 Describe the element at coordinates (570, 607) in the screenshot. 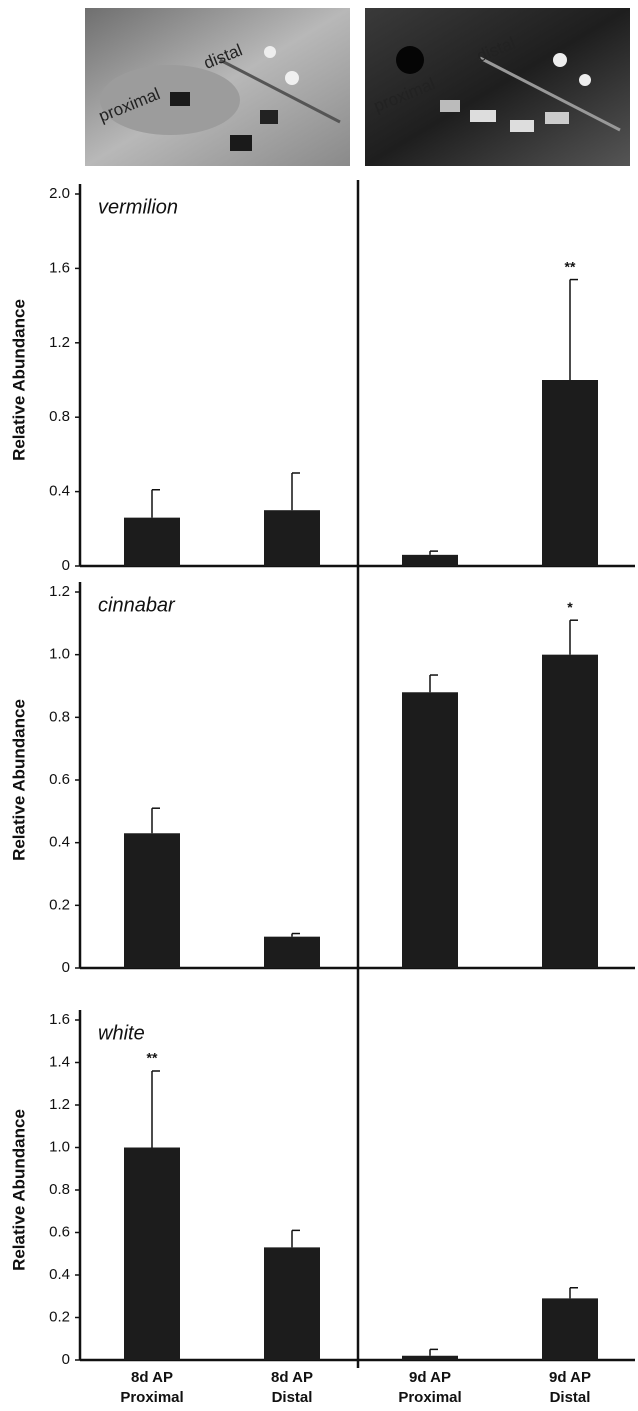

I see `significance: *` at that location.